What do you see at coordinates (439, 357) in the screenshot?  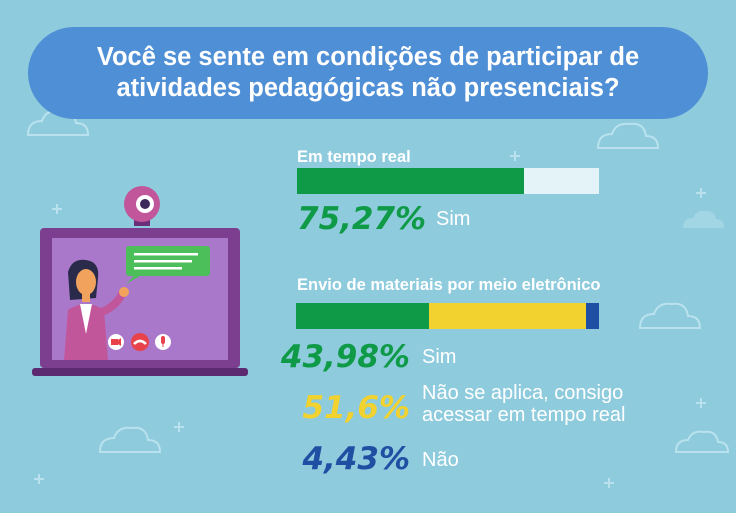 I see `legend-label-electronic-sim: Sim` at bounding box center [439, 357].